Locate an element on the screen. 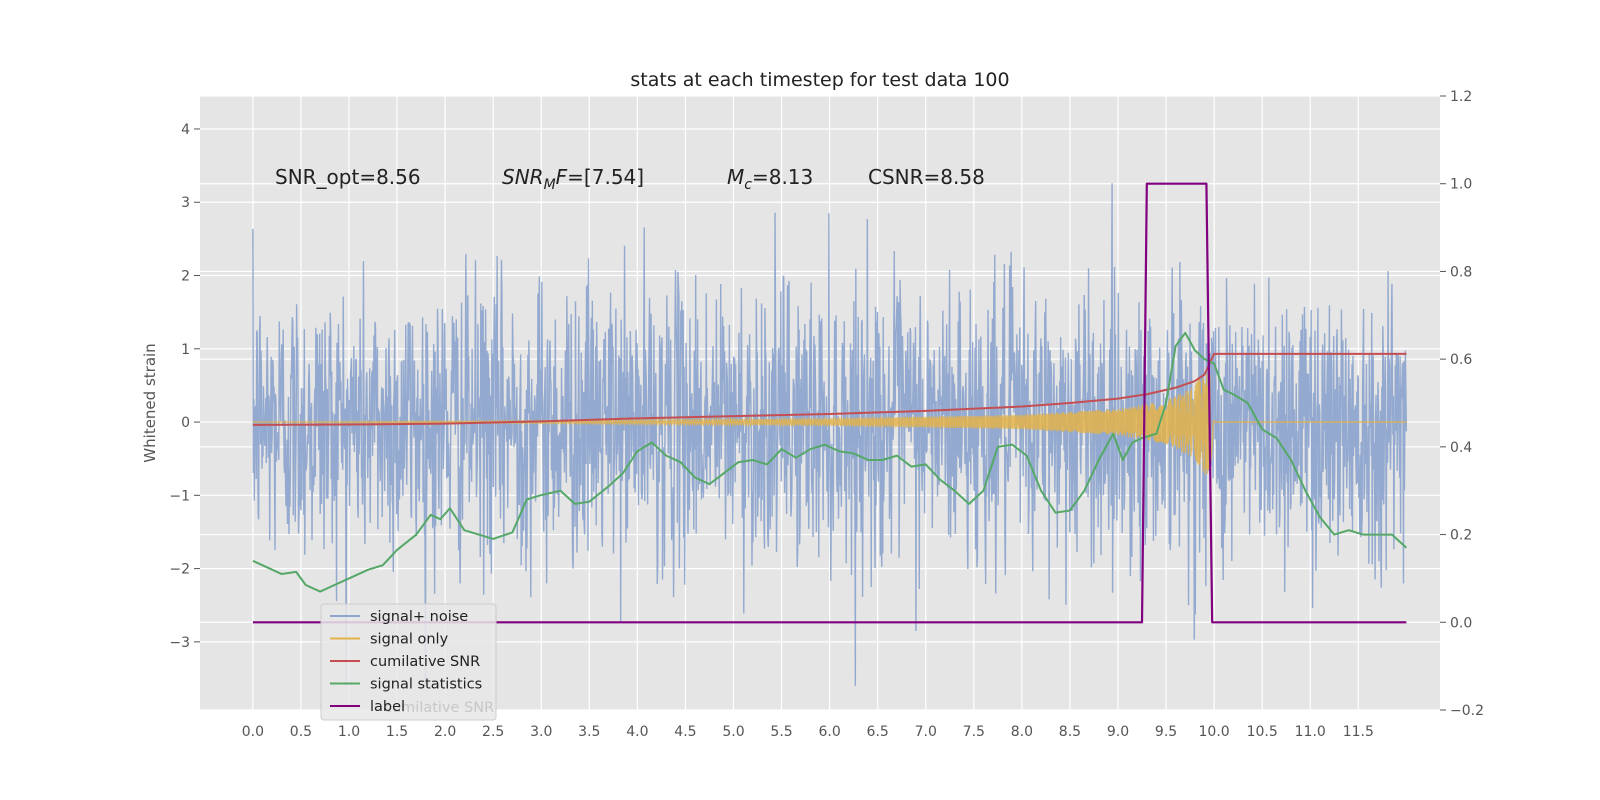 Image resolution: width=1600 pixels, height=800 pixels. x-tick-label: 0.5 is located at coordinates (301, 732).